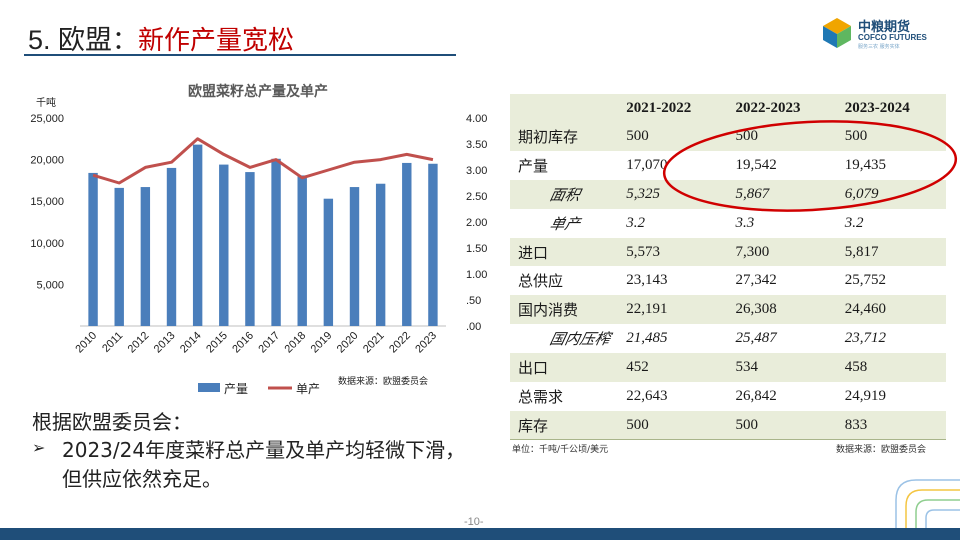  What do you see at coordinates (165, 343) in the screenshot?
I see `x-tick-label: 2013` at bounding box center [165, 343].